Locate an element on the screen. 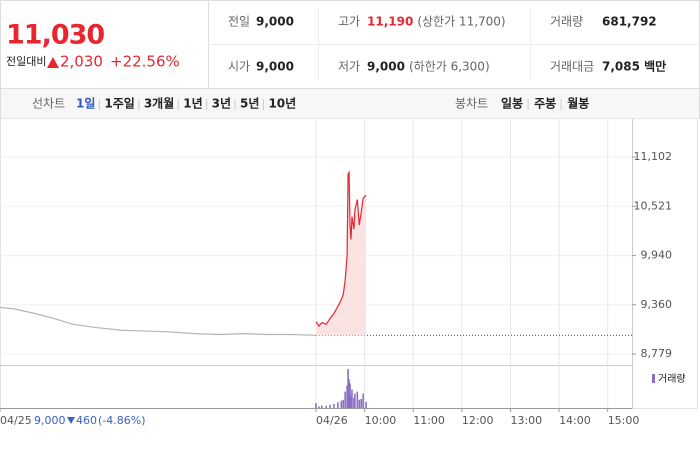  y-tick-label: 8,779 is located at coordinates (657, 353).